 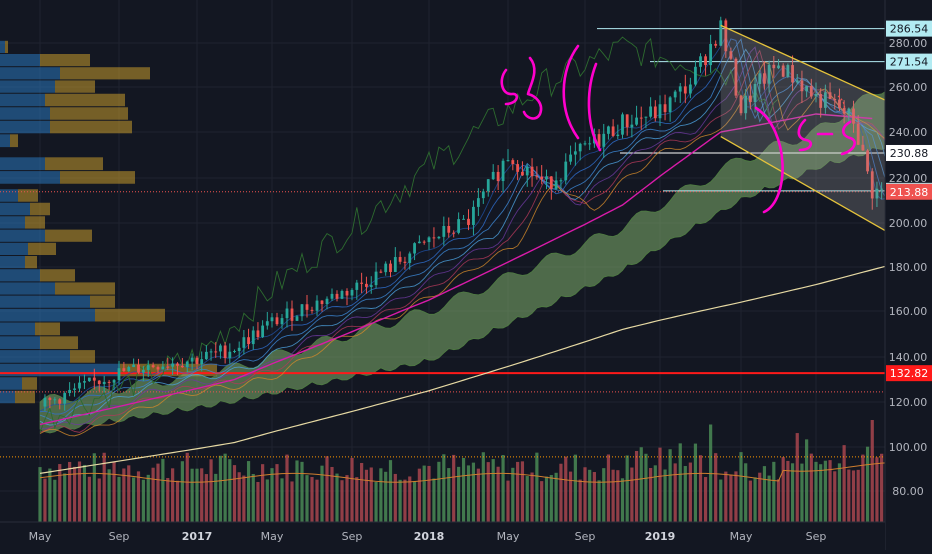 What do you see at coordinates (908, 43) in the screenshot?
I see `price-tick-label: 280.00` at bounding box center [908, 43].